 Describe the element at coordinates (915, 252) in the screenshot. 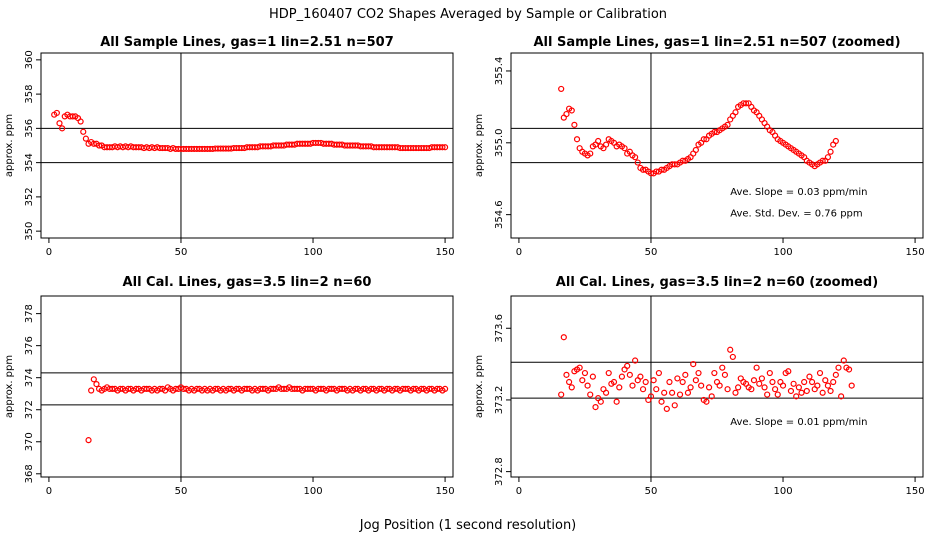

I see `x-tick-label: 150` at that location.